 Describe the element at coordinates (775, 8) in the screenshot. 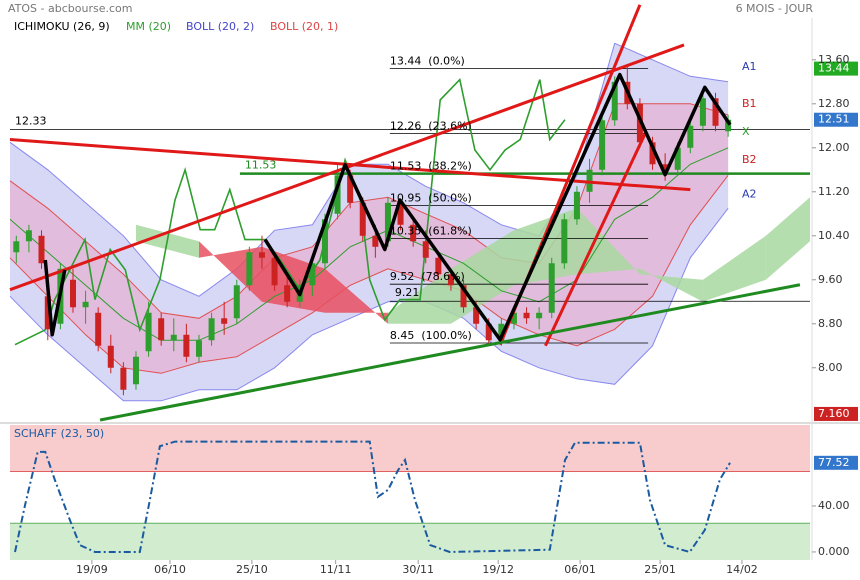

I see `period: 6 MOIS - JOUR` at that location.